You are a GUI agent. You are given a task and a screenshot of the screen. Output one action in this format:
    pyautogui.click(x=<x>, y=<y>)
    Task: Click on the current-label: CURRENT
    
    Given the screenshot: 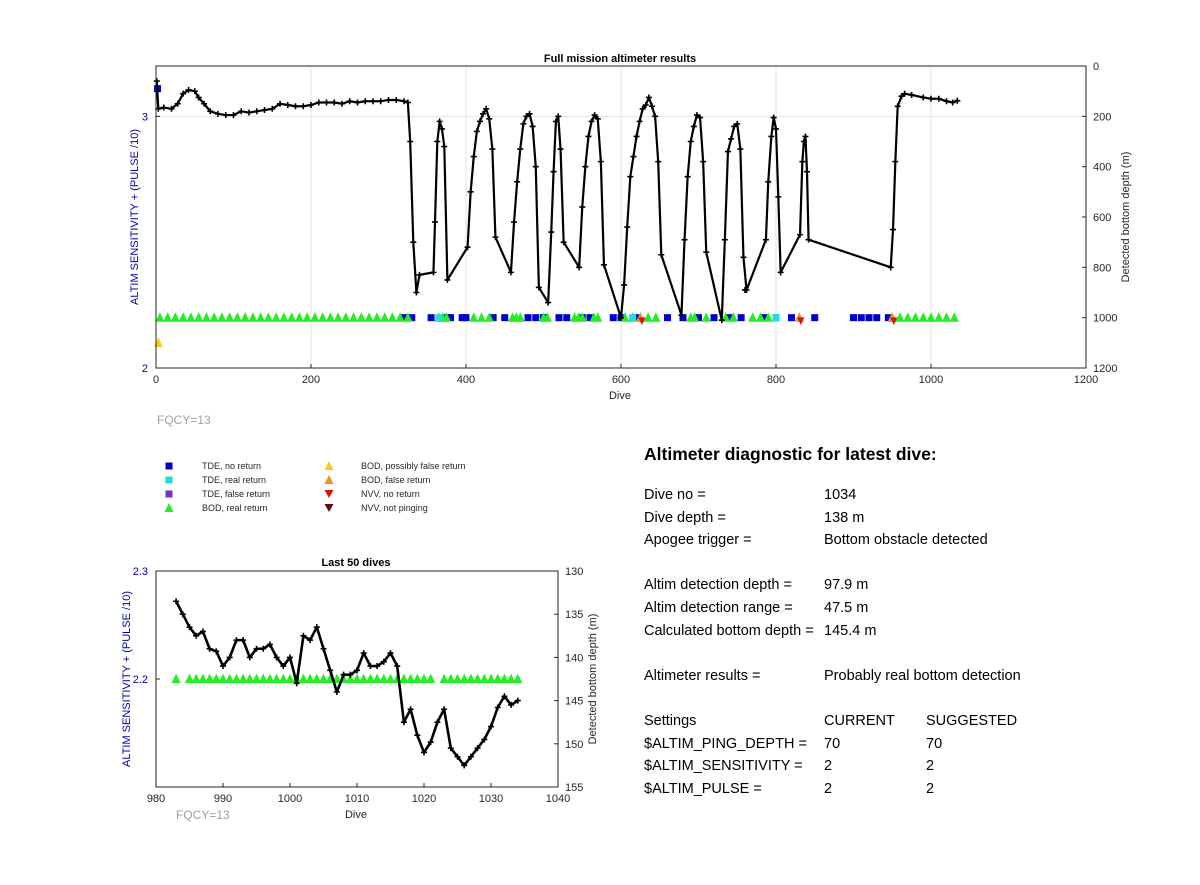 What is the action you would take?
    pyautogui.click(x=859, y=720)
    